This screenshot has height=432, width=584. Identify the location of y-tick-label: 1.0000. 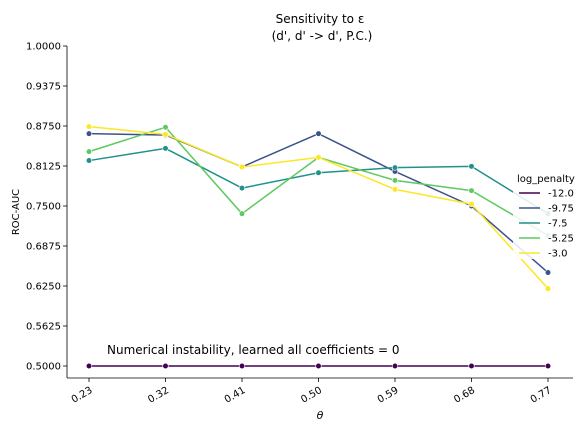
(43, 47).